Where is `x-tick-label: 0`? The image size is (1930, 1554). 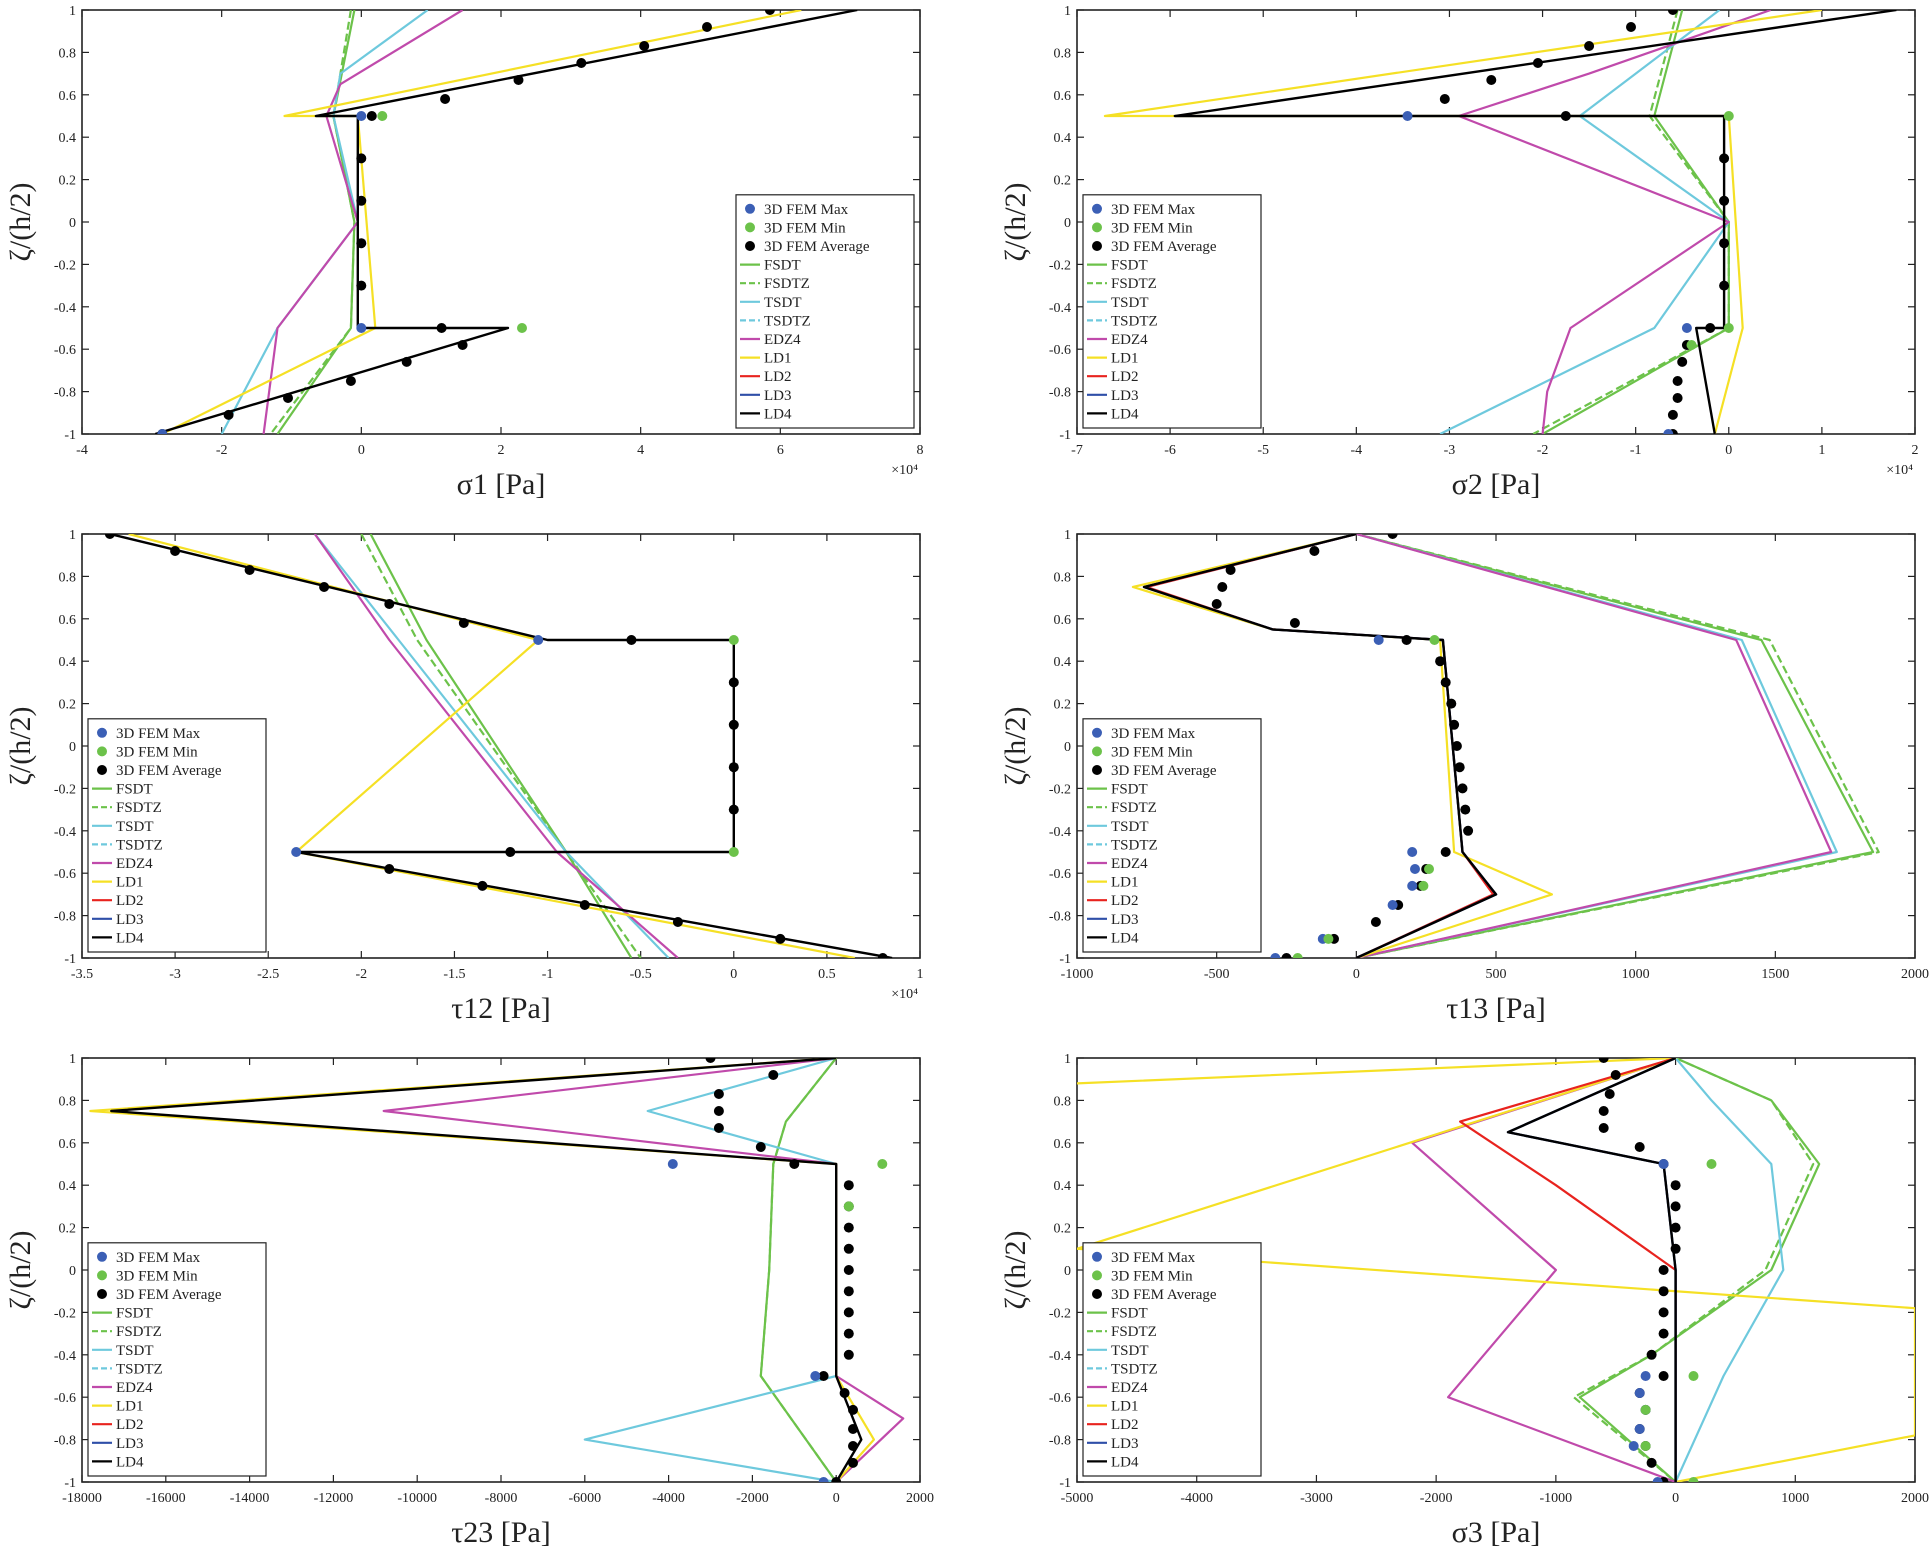 x-tick-label: 0 is located at coordinates (361, 450).